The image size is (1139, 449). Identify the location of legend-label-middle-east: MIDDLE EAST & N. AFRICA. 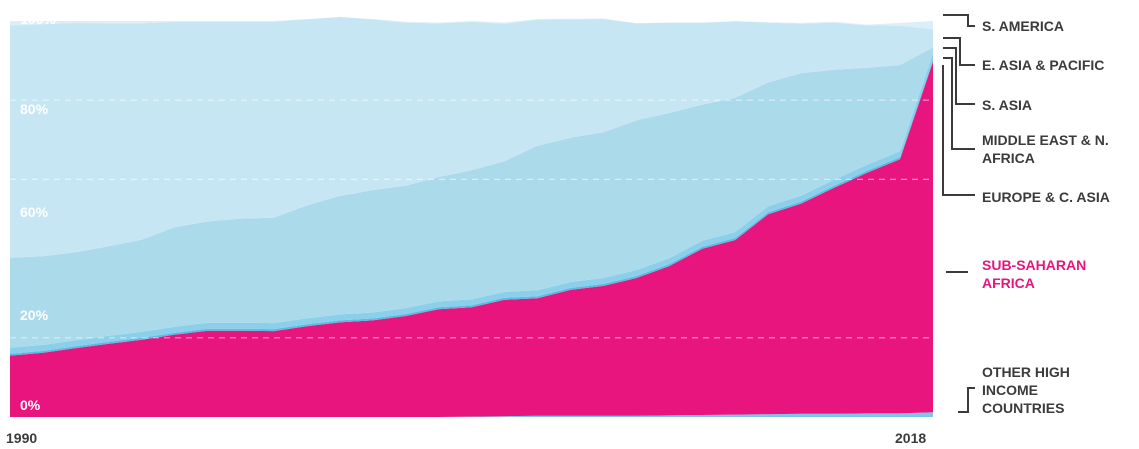
(1045, 149).